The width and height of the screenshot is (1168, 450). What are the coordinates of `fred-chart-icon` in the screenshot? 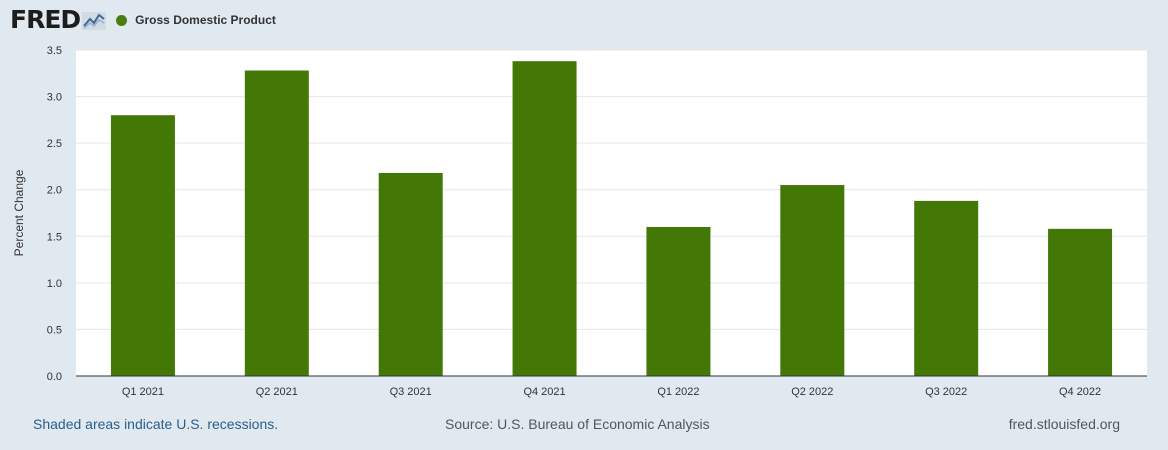 It's located at (94, 21).